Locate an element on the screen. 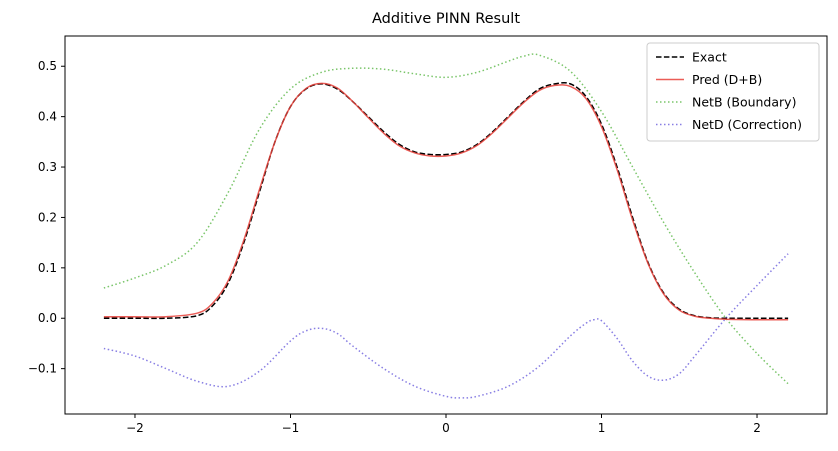 The image size is (838, 451). y-tick-label: 0.5 is located at coordinates (47, 66).